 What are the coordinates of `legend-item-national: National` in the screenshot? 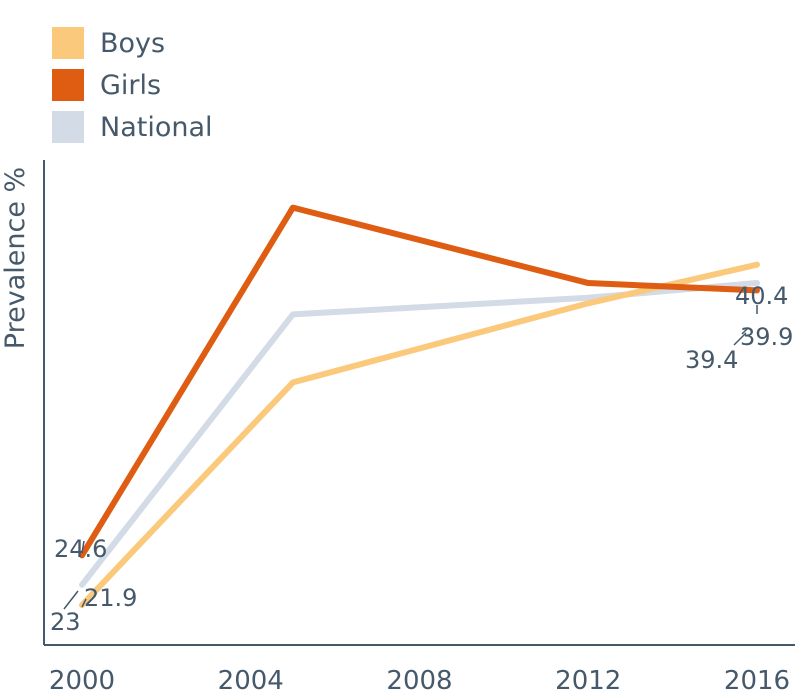 It's located at (132, 127).